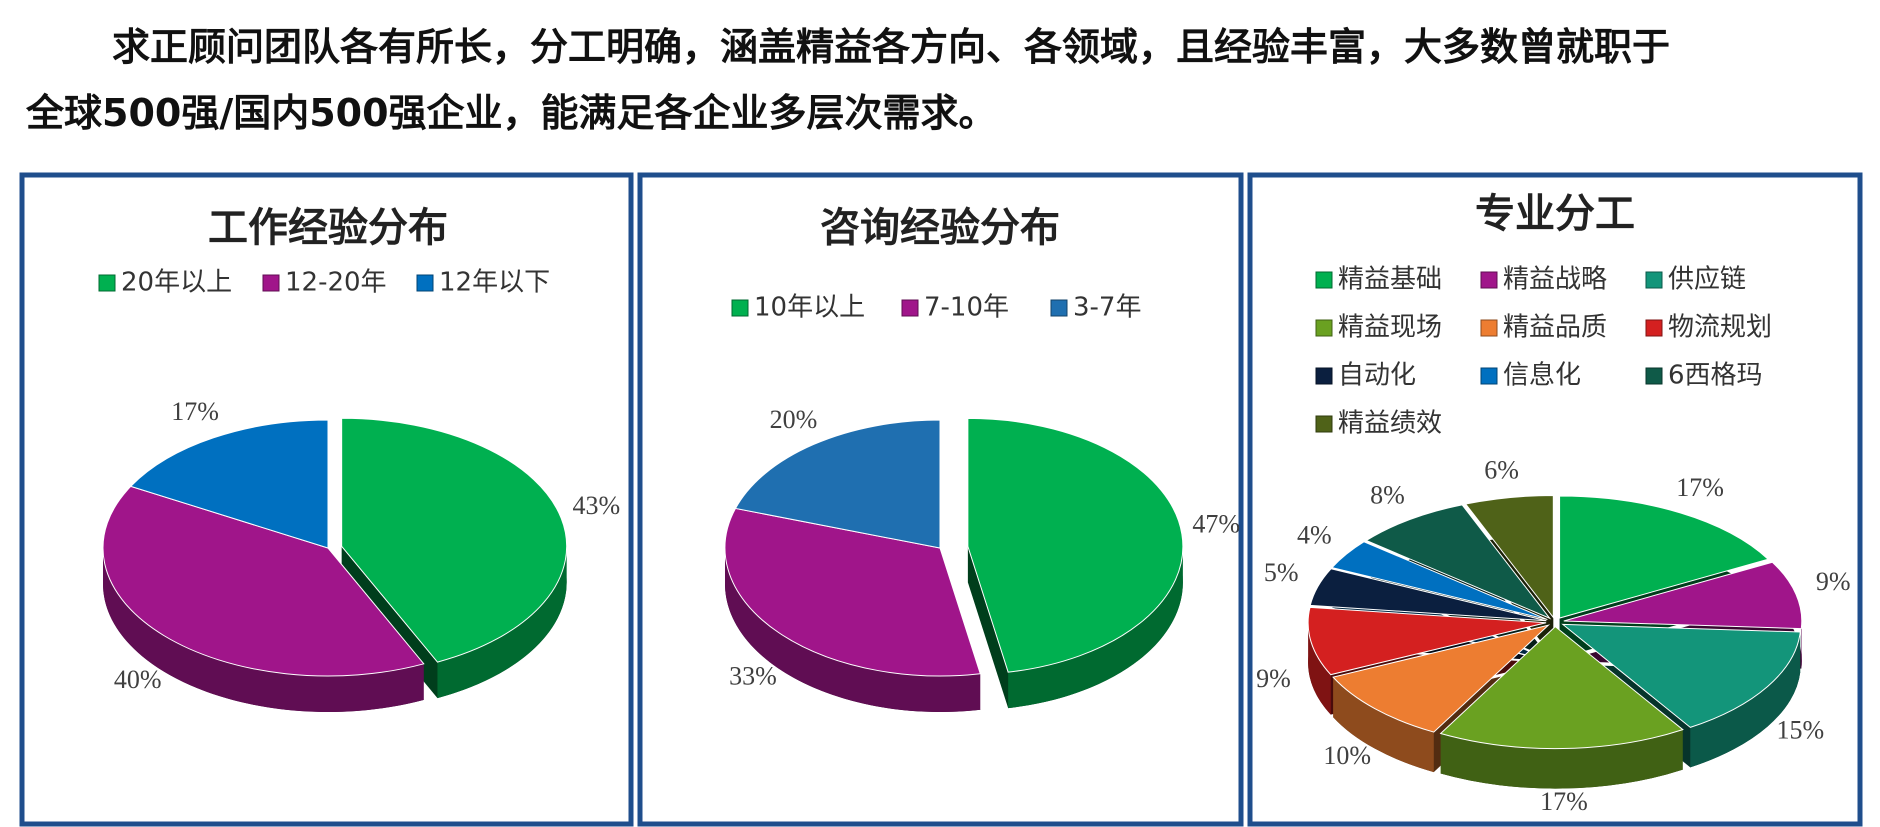 The height and width of the screenshot is (827, 1880). Describe the element at coordinates (138, 679) in the screenshot. I see `data-label: 40%` at that location.